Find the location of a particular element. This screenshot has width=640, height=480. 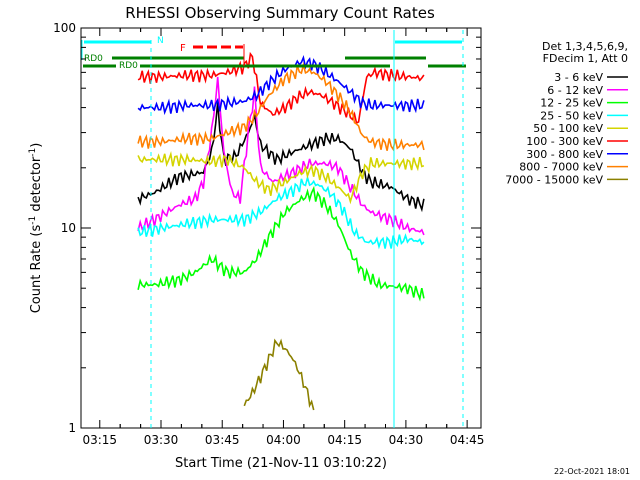

footer-date: 22-Oct-2021 18:01 is located at coordinates (592, 471).